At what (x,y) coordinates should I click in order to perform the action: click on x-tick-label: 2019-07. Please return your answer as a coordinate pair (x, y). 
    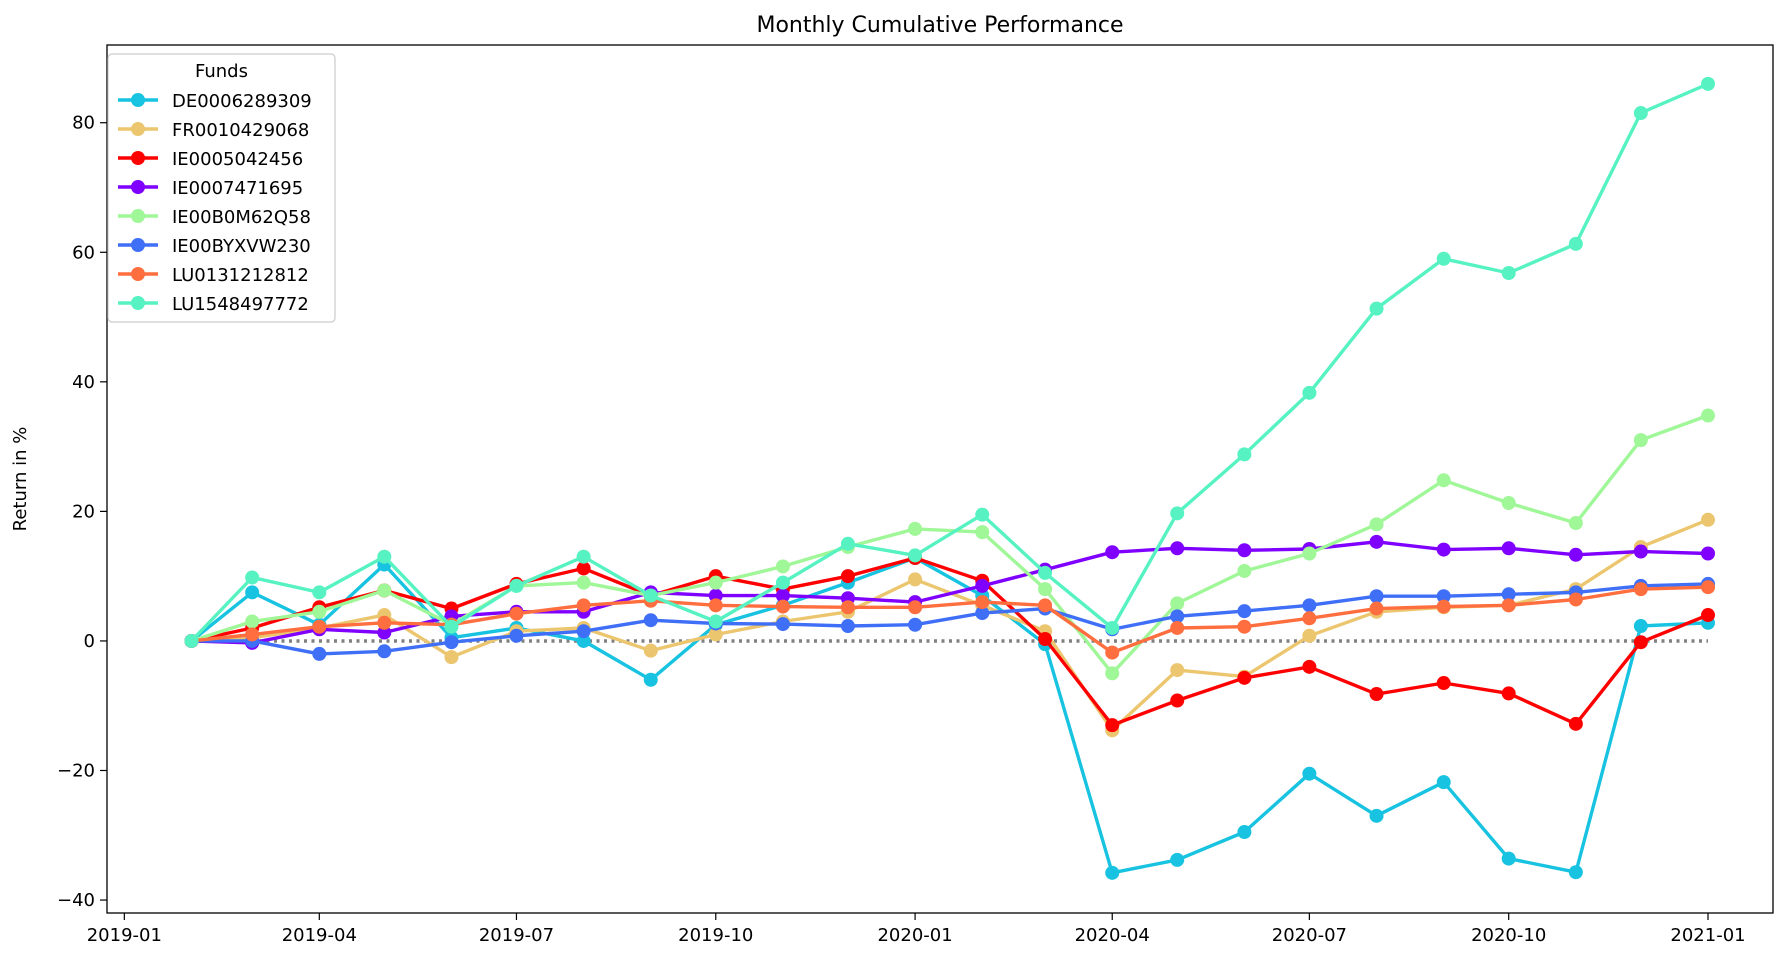
    Looking at the image, I should click on (516, 935).